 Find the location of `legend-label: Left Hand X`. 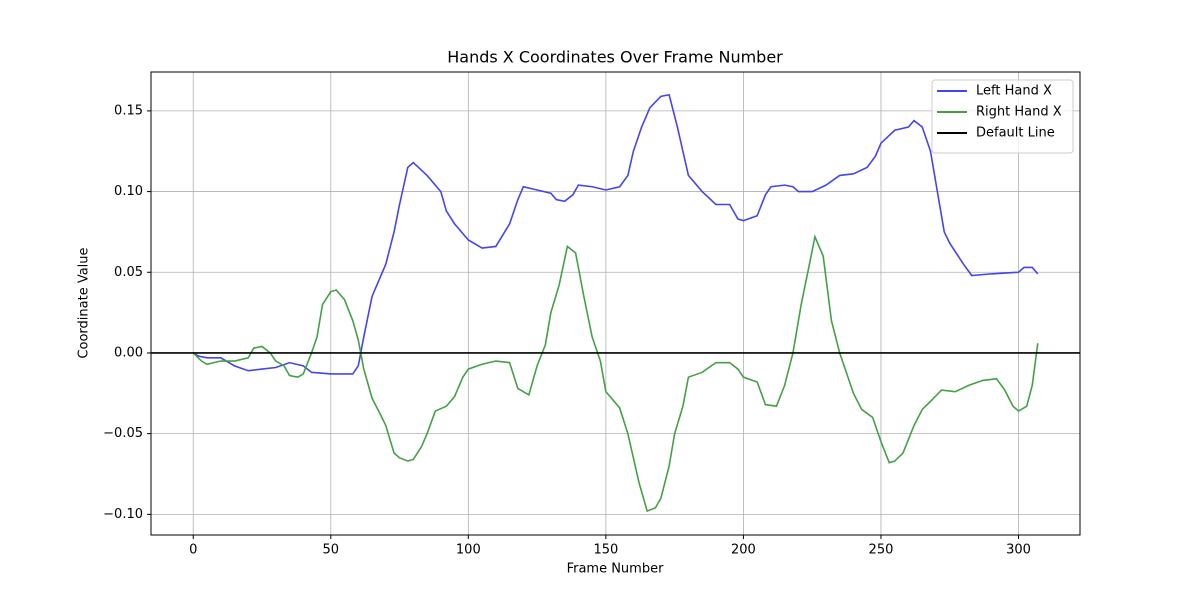

legend-label: Left Hand X is located at coordinates (1014, 91).